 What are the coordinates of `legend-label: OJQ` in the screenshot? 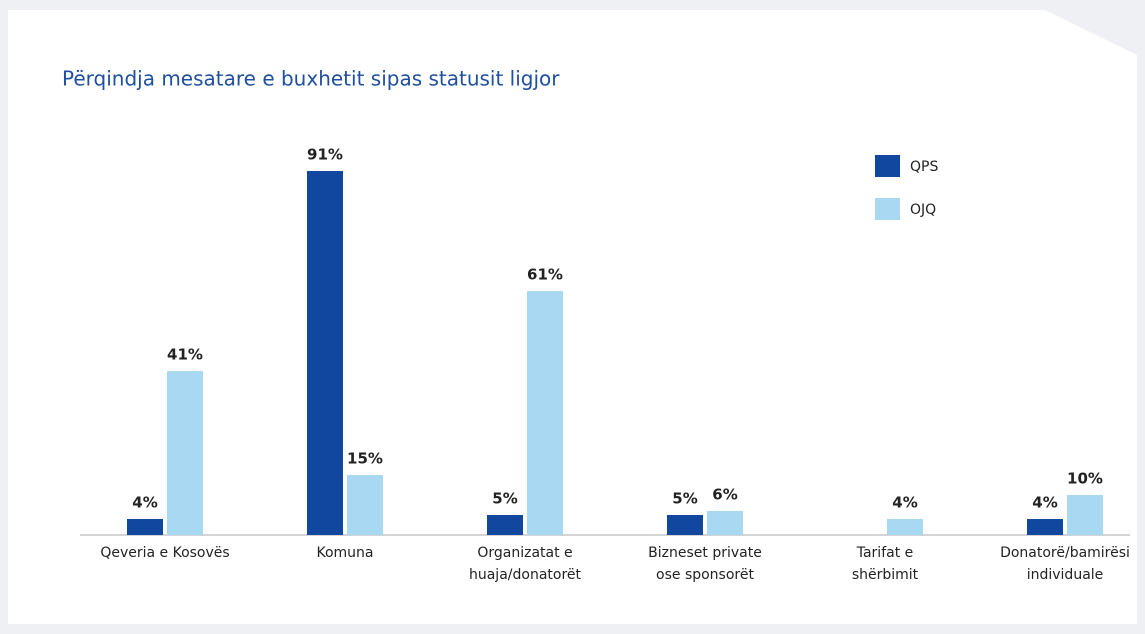 It's located at (923, 210).